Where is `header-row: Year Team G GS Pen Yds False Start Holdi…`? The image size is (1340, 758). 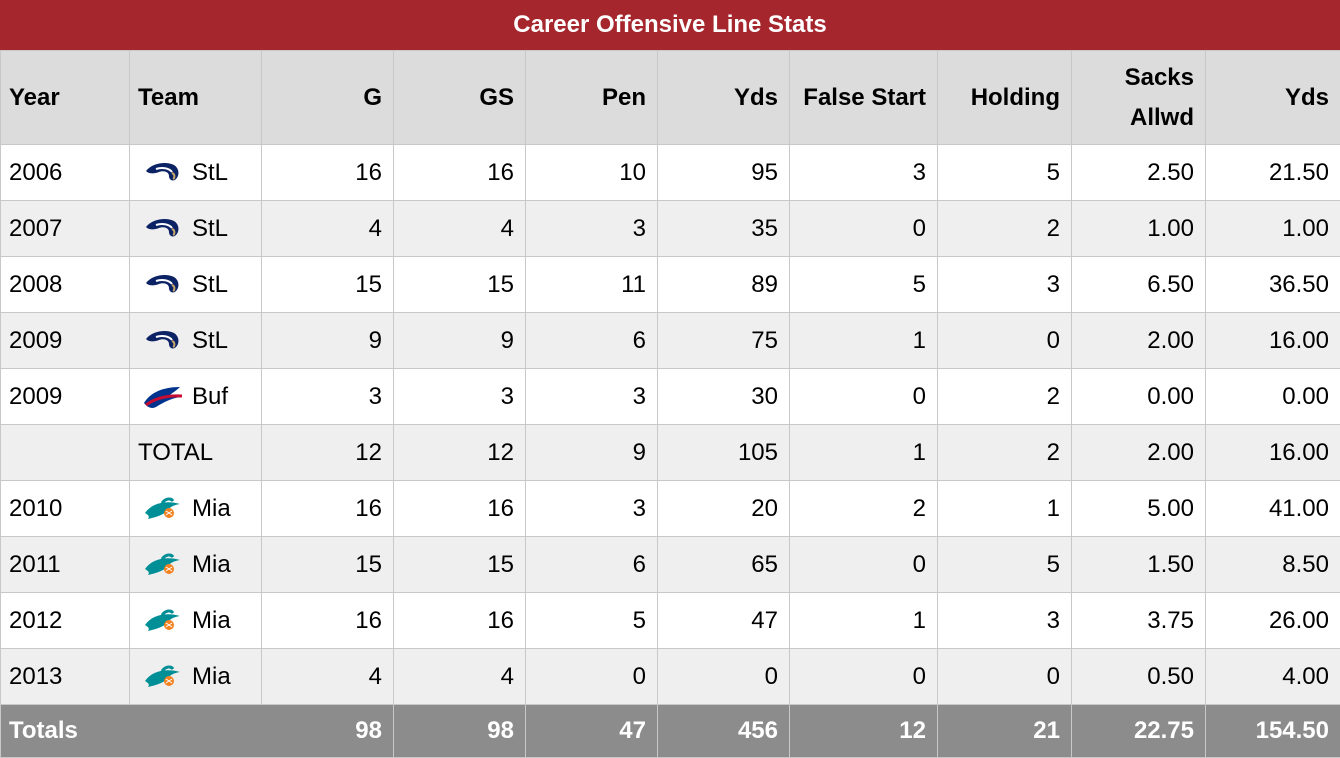
header-row: Year Team G GS Pen Yds False Start Holdi… is located at coordinates (670, 98).